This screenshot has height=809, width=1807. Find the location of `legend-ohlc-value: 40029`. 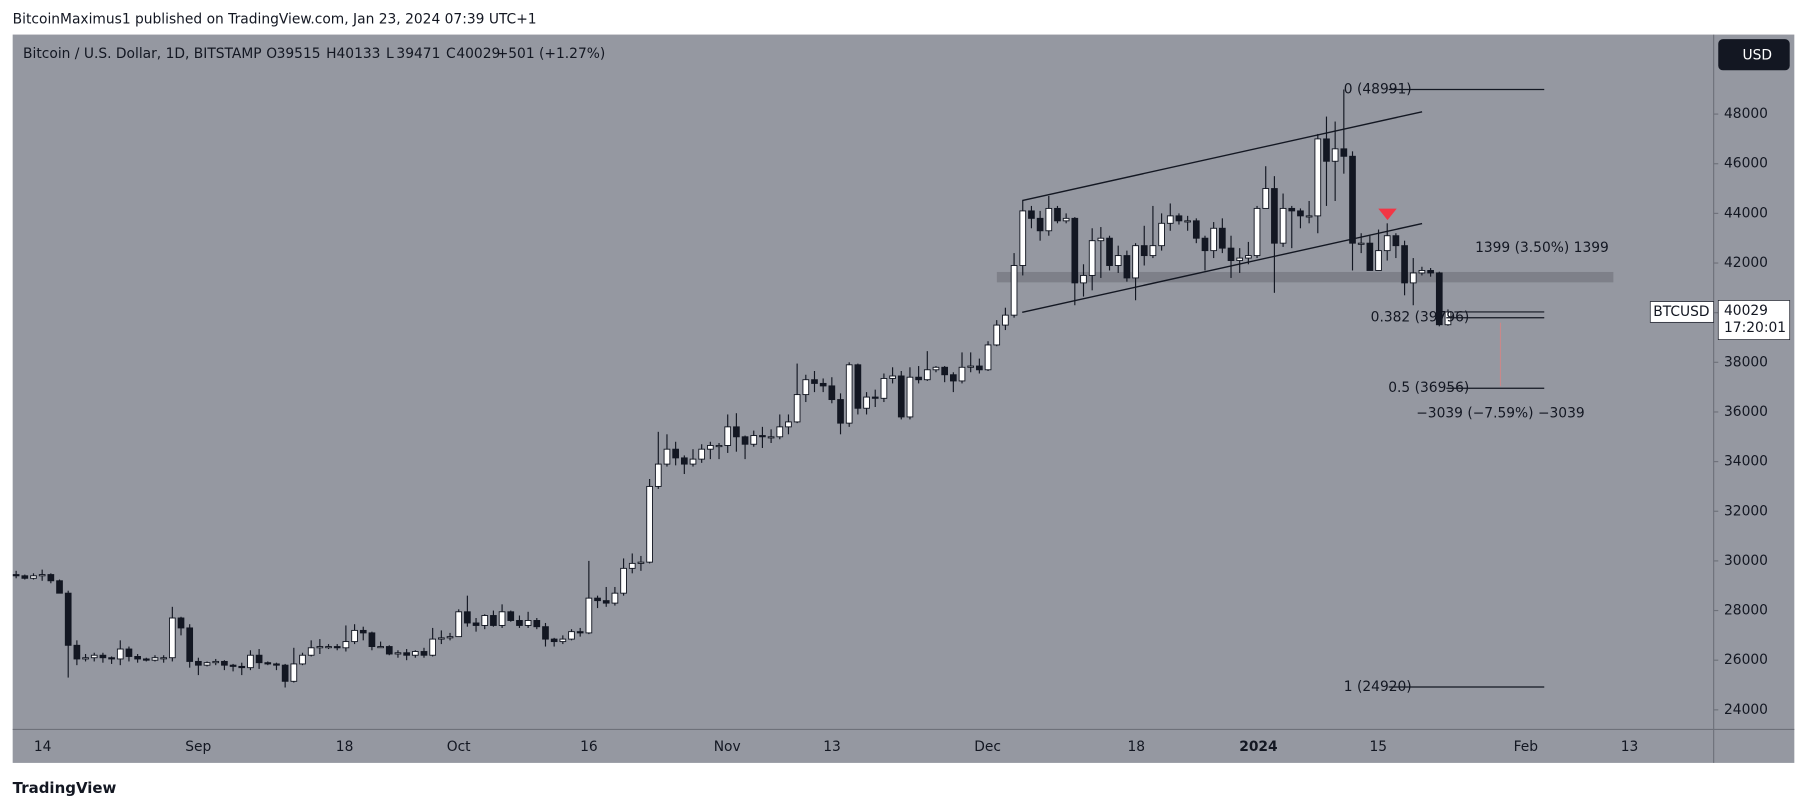

legend-ohlc-value: 40029 is located at coordinates (478, 54).